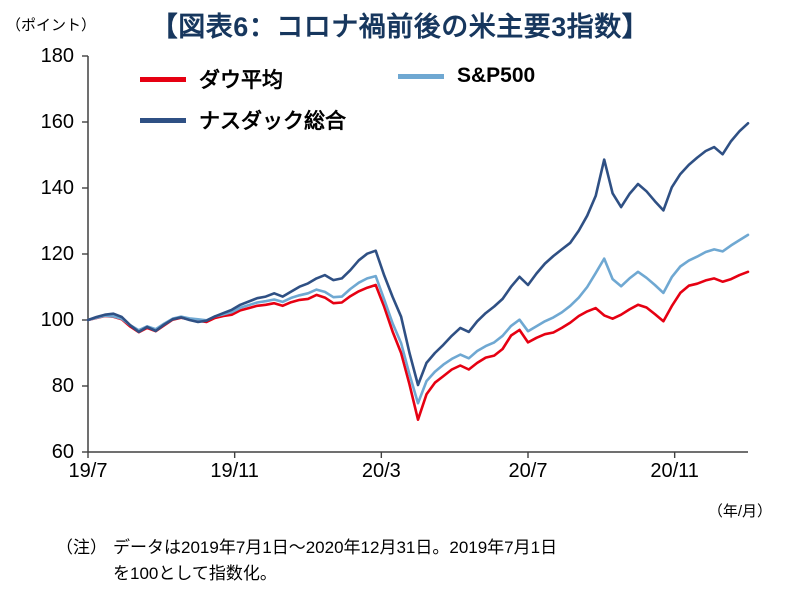 This screenshot has height=604, width=800. Describe the element at coordinates (163, 79) in the screenshot. I see `legend-line-swatch-dow-average` at that location.